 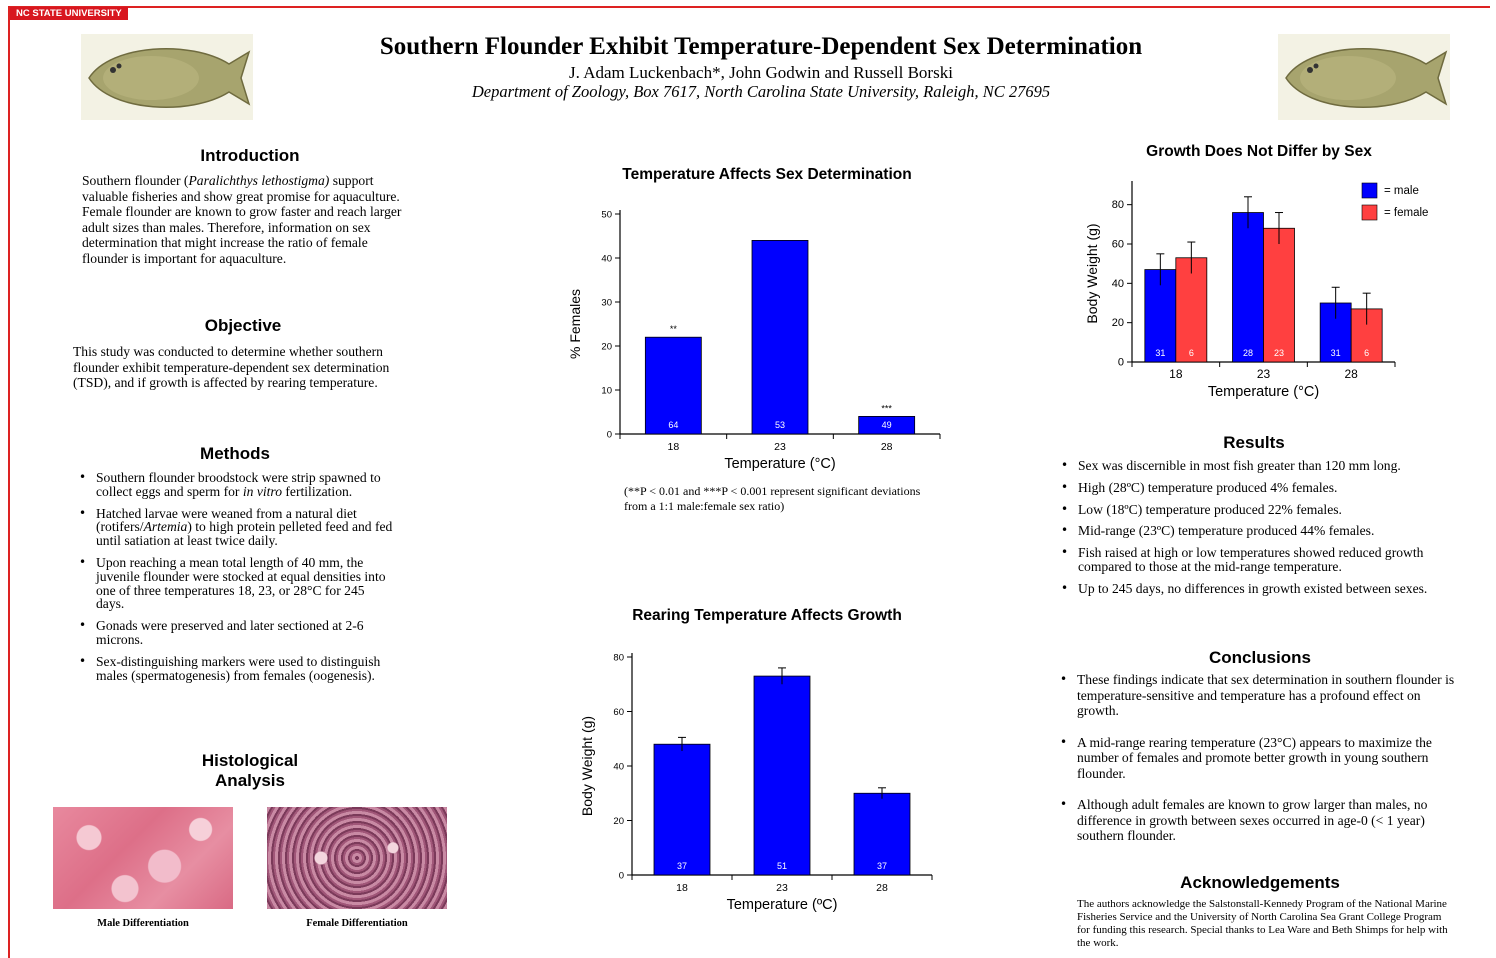 What do you see at coordinates (606, 391) in the screenshot?
I see `y-tick-label: 10` at bounding box center [606, 391].